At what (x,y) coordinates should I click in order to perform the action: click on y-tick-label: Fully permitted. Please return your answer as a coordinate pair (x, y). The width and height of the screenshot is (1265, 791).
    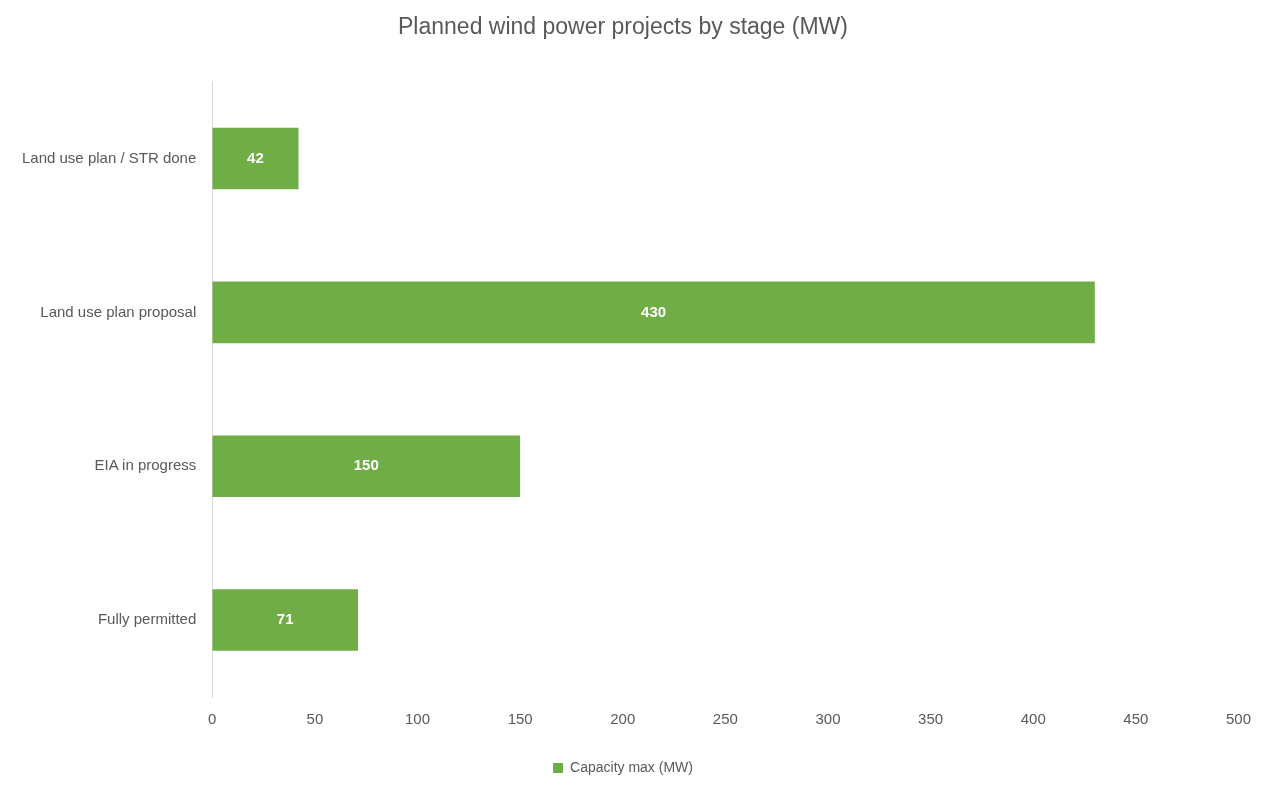
    Looking at the image, I should click on (147, 619).